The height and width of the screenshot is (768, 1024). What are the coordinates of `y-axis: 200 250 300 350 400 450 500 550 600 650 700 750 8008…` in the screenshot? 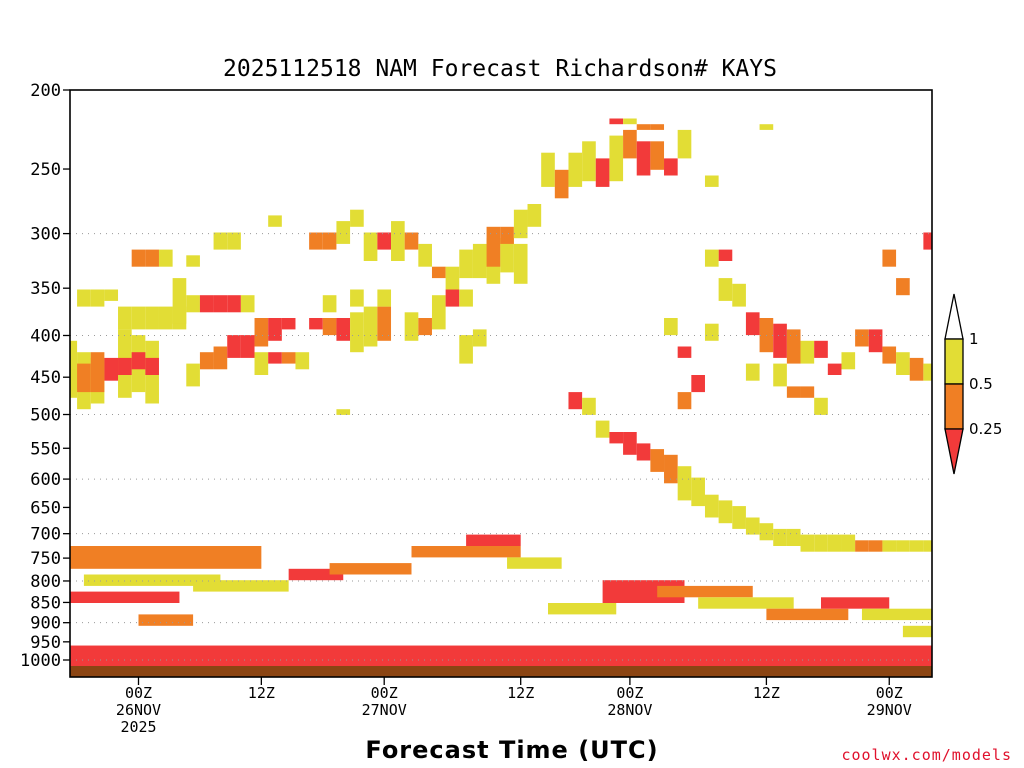 It's located at (45, 376).